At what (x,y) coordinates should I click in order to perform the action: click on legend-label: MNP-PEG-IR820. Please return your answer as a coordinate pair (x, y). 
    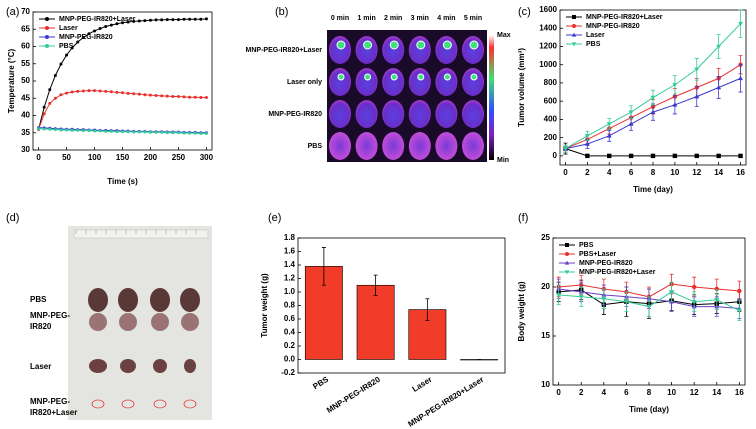
    Looking at the image, I should click on (613, 26).